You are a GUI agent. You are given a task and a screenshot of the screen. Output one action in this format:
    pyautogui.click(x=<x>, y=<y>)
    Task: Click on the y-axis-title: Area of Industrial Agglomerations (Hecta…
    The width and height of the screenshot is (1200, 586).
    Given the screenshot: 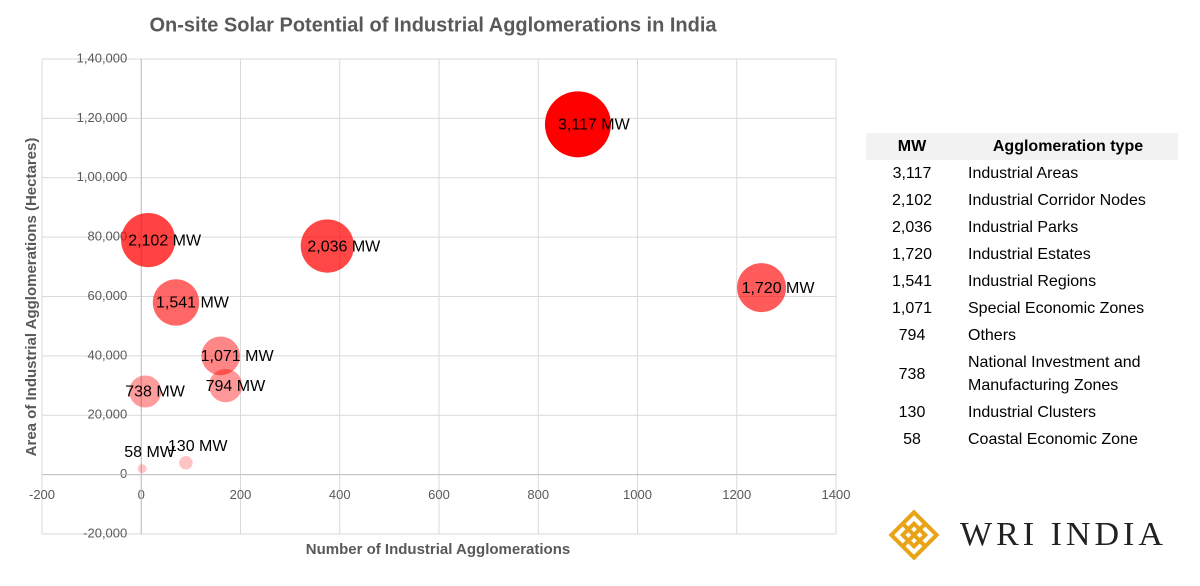 What is the action you would take?
    pyautogui.click(x=31, y=297)
    